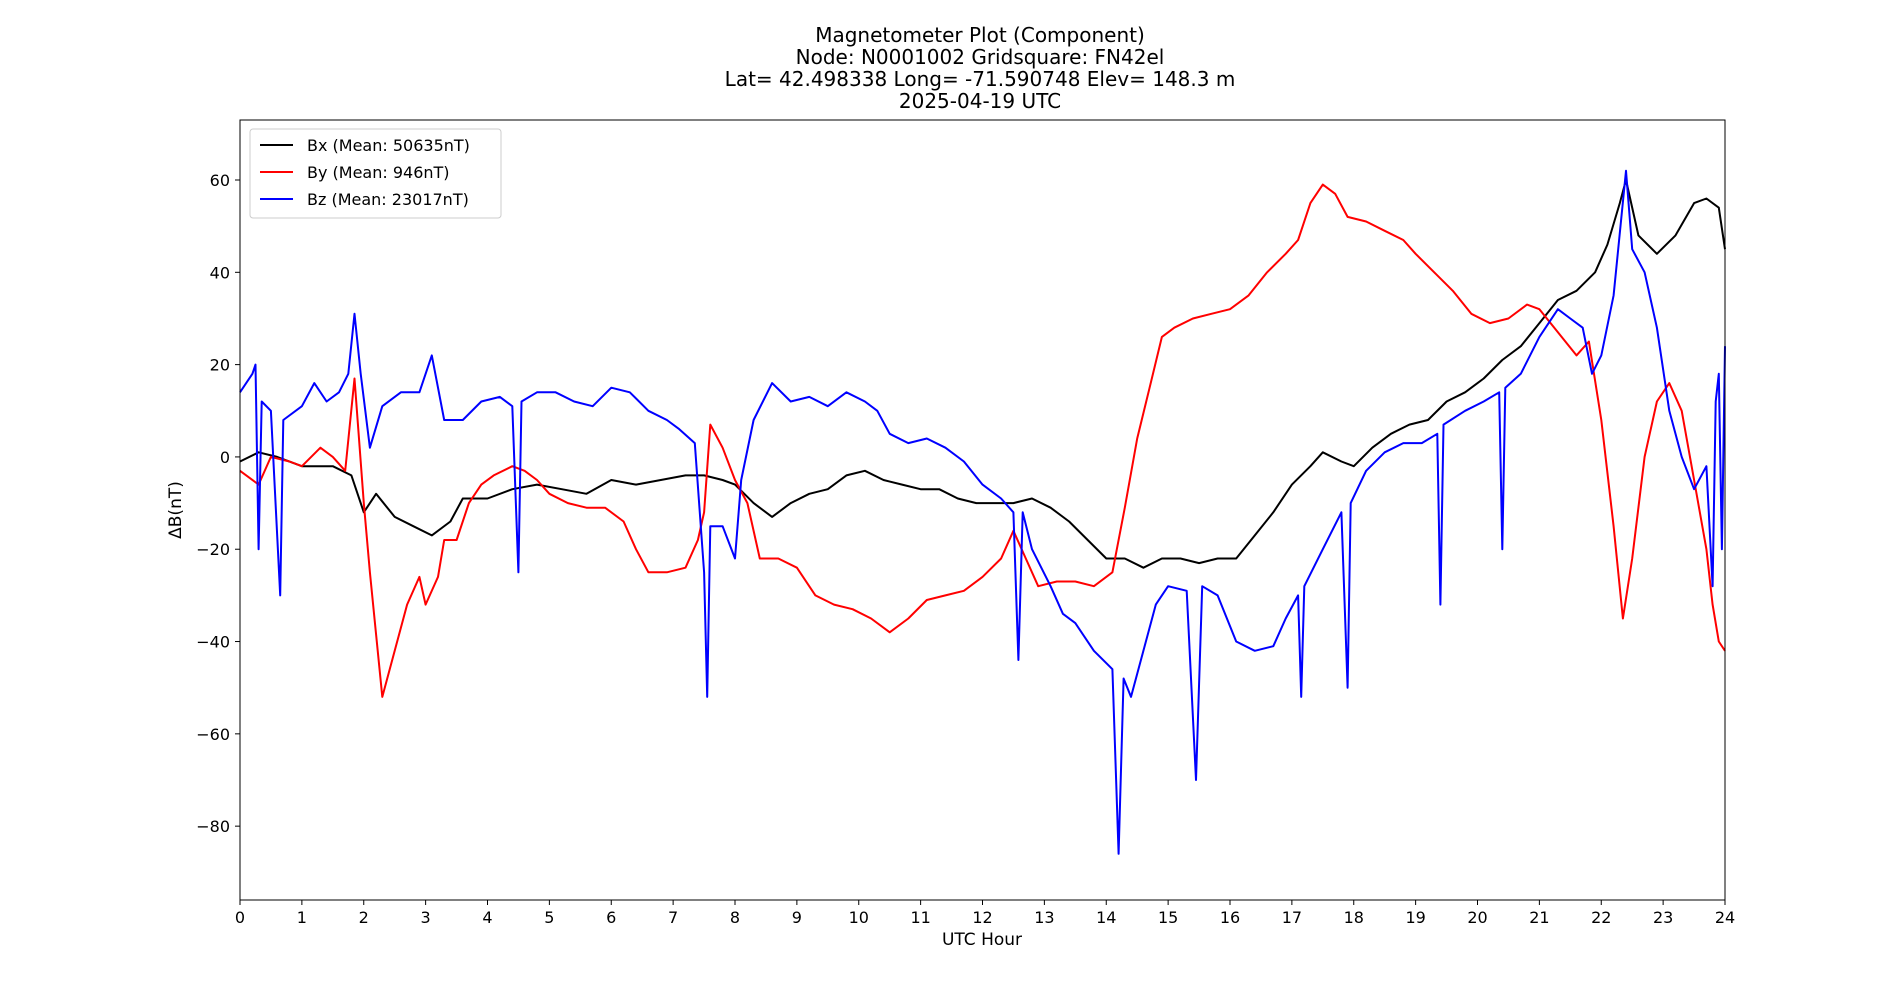 The width and height of the screenshot is (1900, 1000). Describe the element at coordinates (980, 101) in the screenshot. I see `title-line-4: 2025-04-19 UTC` at that location.